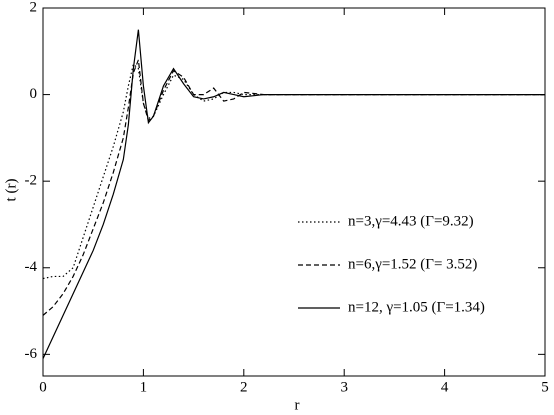  What do you see at coordinates (31, 354) in the screenshot?
I see `y-tick-label: -6` at bounding box center [31, 354].